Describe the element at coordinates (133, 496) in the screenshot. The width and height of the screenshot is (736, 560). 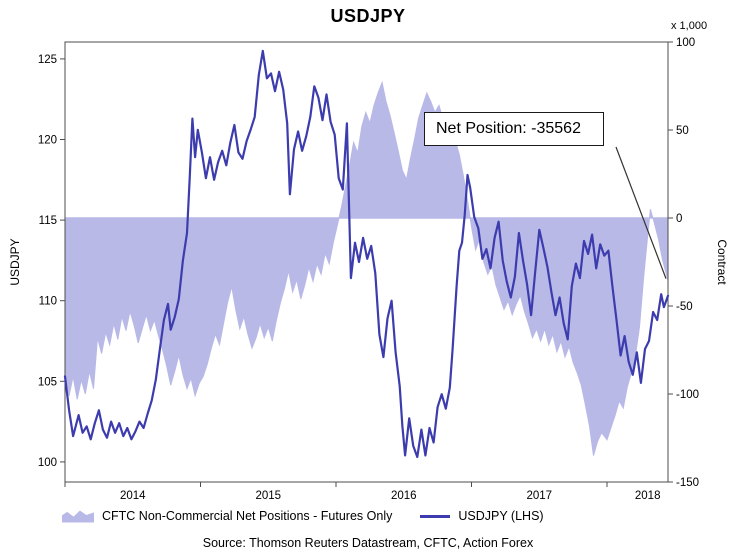
I see `svg-text: 2014` at that location.